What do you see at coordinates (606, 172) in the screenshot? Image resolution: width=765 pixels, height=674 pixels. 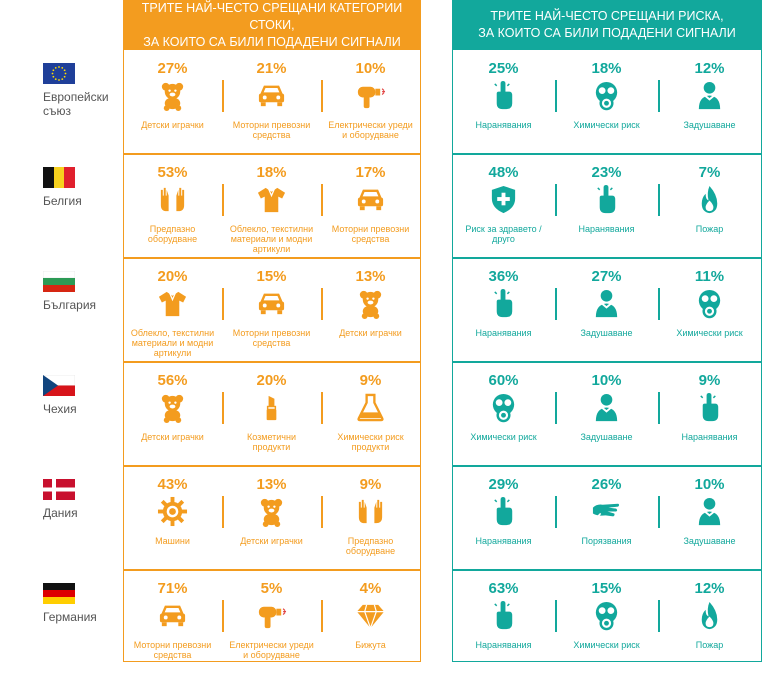 I see `percentage-value: 23%` at bounding box center [606, 172].